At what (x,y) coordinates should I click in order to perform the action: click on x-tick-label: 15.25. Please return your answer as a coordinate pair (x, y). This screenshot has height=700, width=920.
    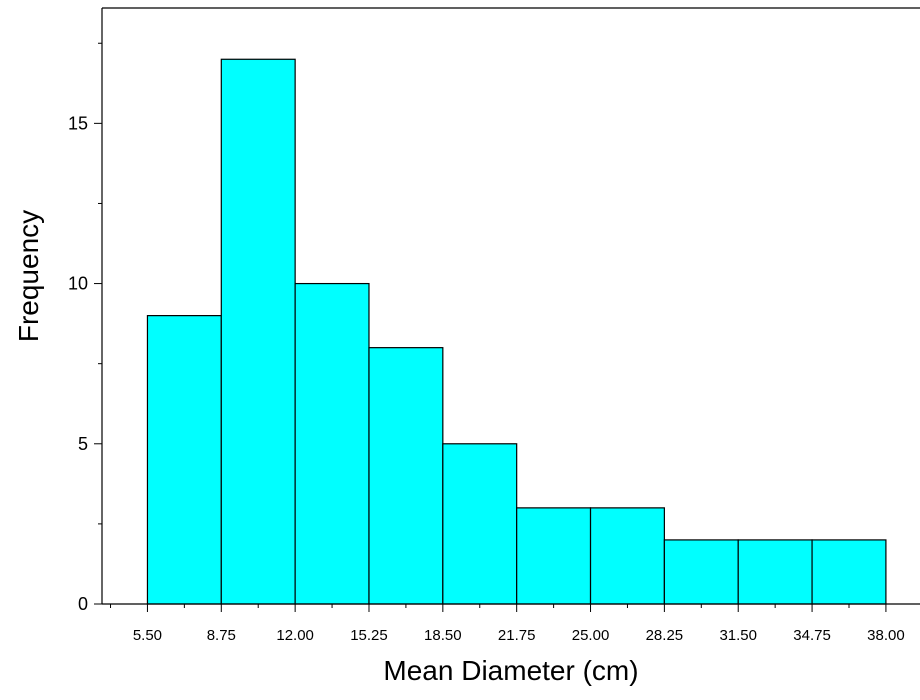
    Looking at the image, I should click on (369, 635).